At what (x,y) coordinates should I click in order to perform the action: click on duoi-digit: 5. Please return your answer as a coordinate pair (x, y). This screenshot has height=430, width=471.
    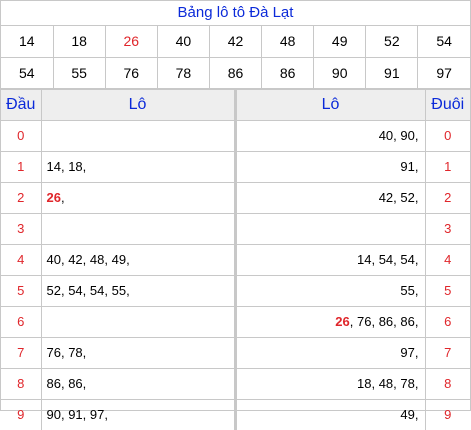
    Looking at the image, I should click on (447, 290).